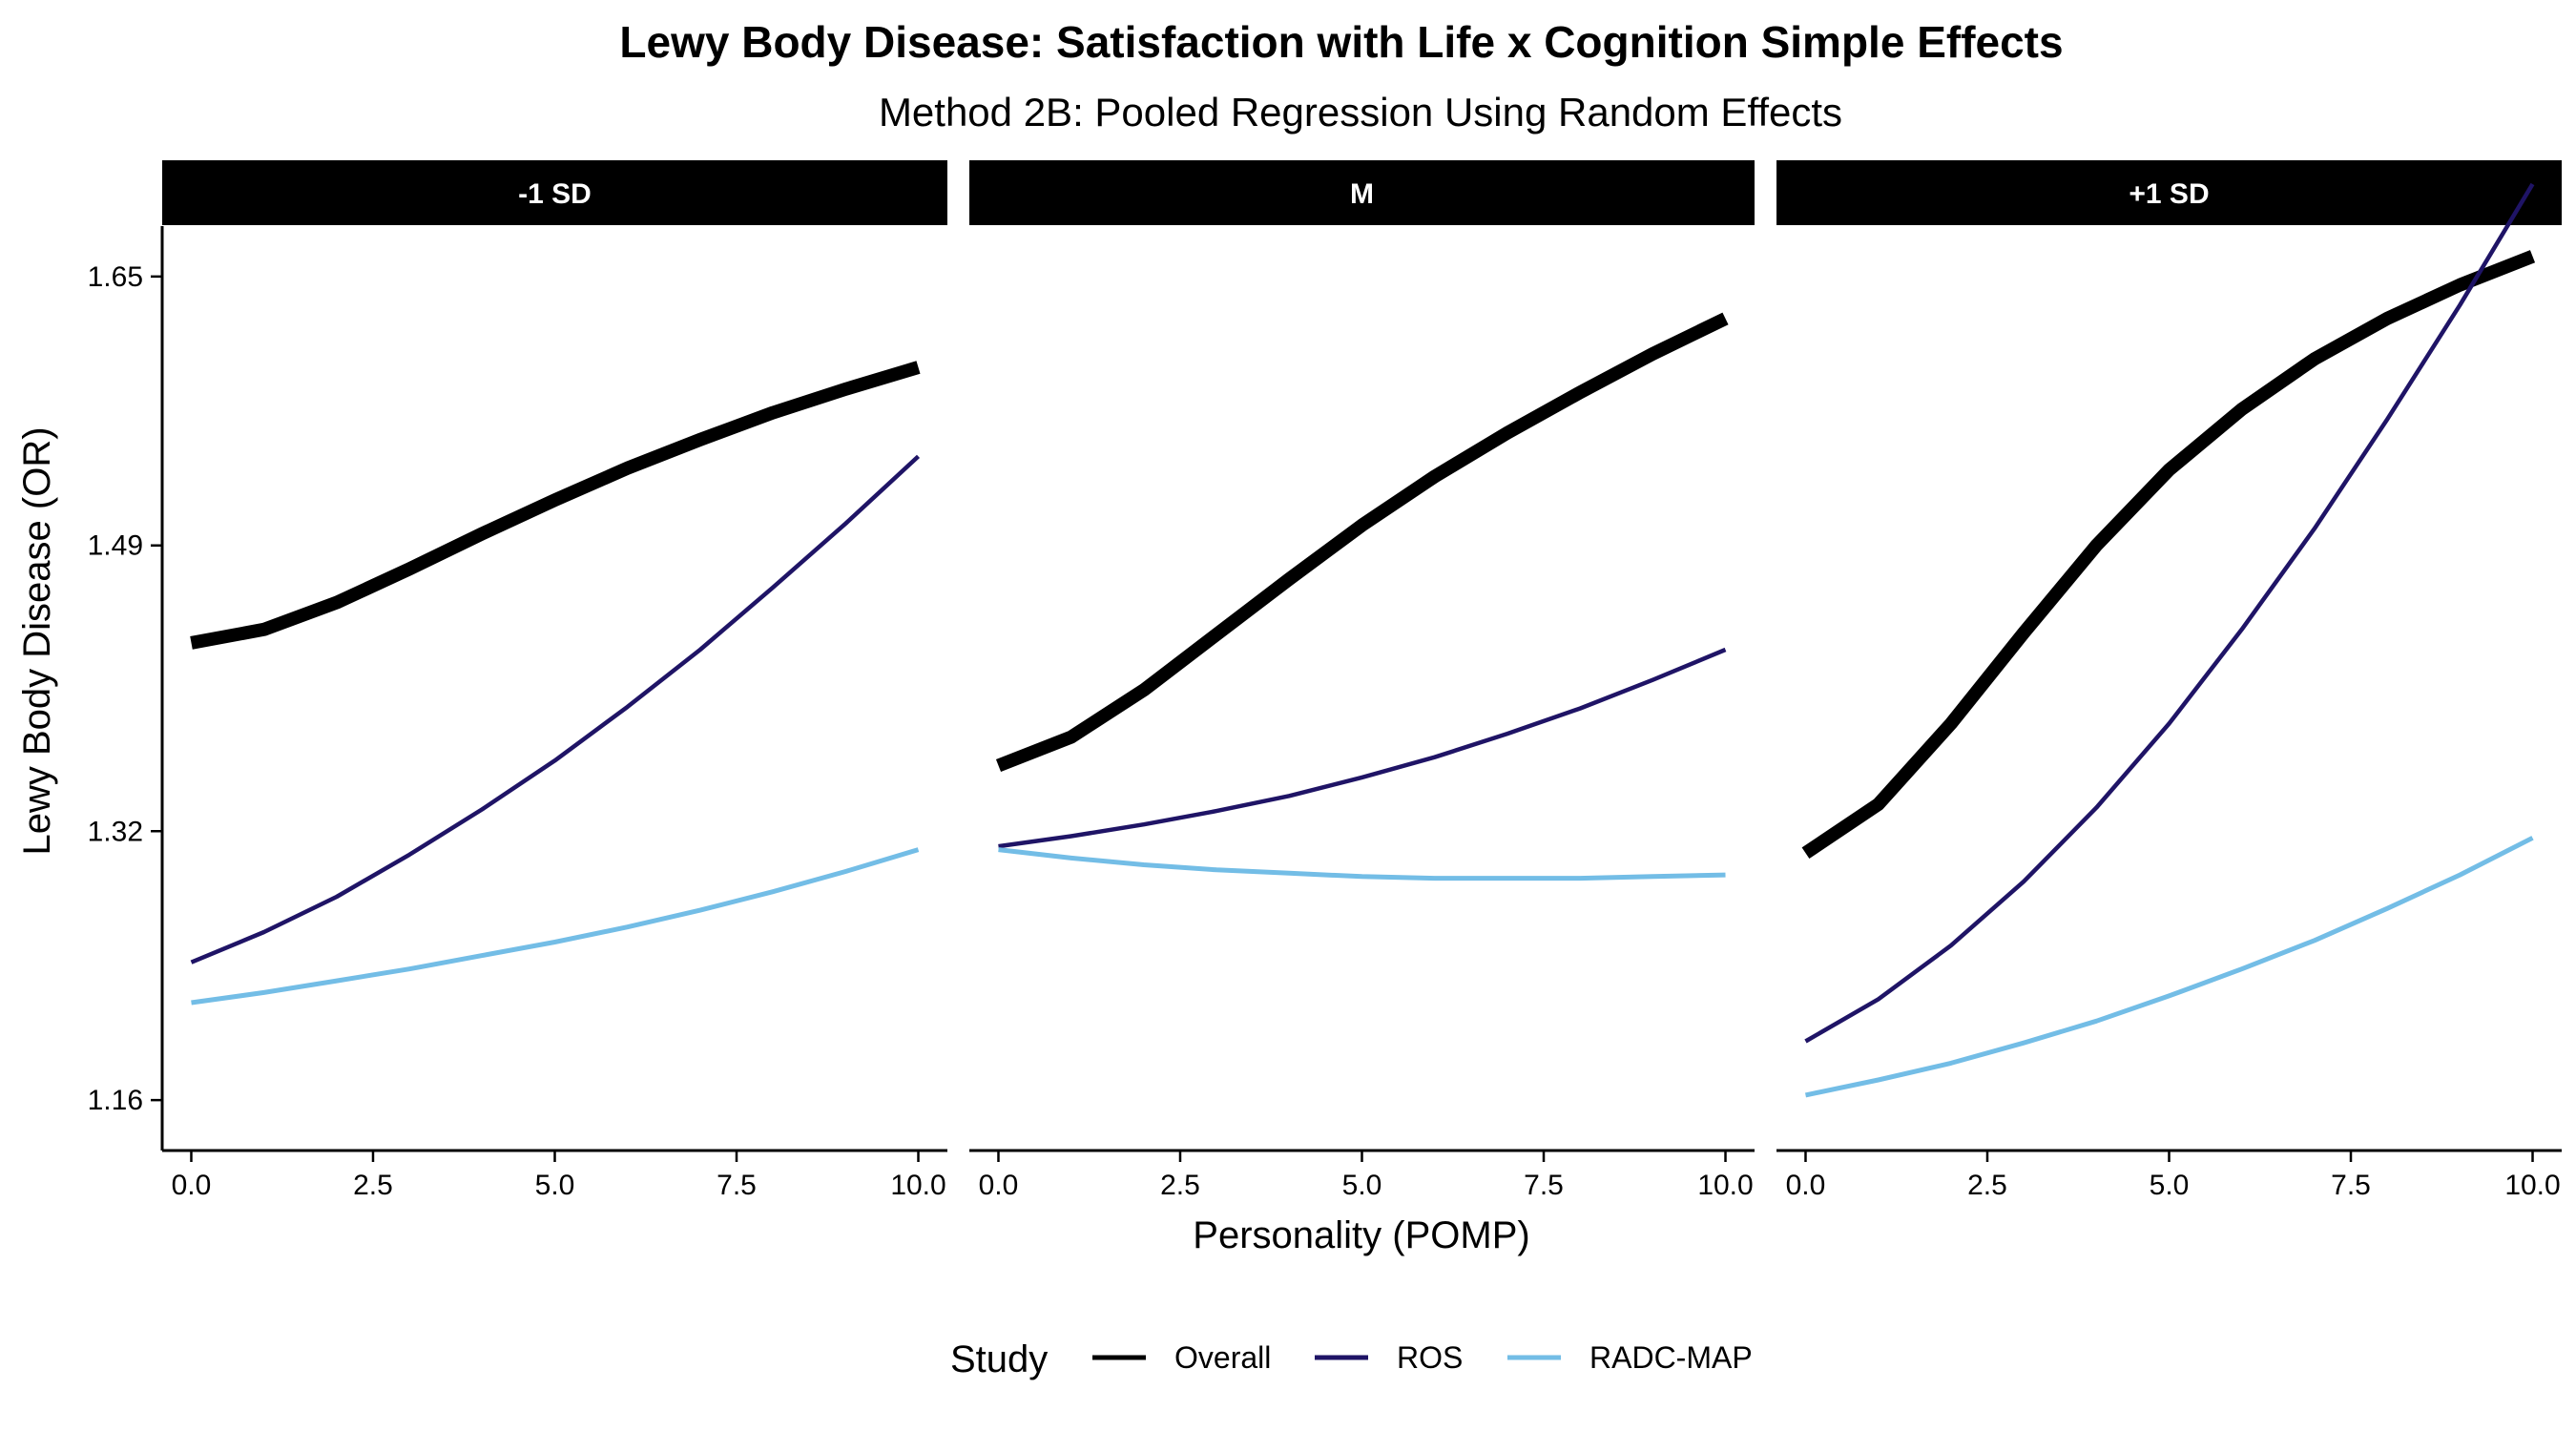 This screenshot has height=1431, width=2576. I want to click on legend-label: Overall, so click(1222, 1357).